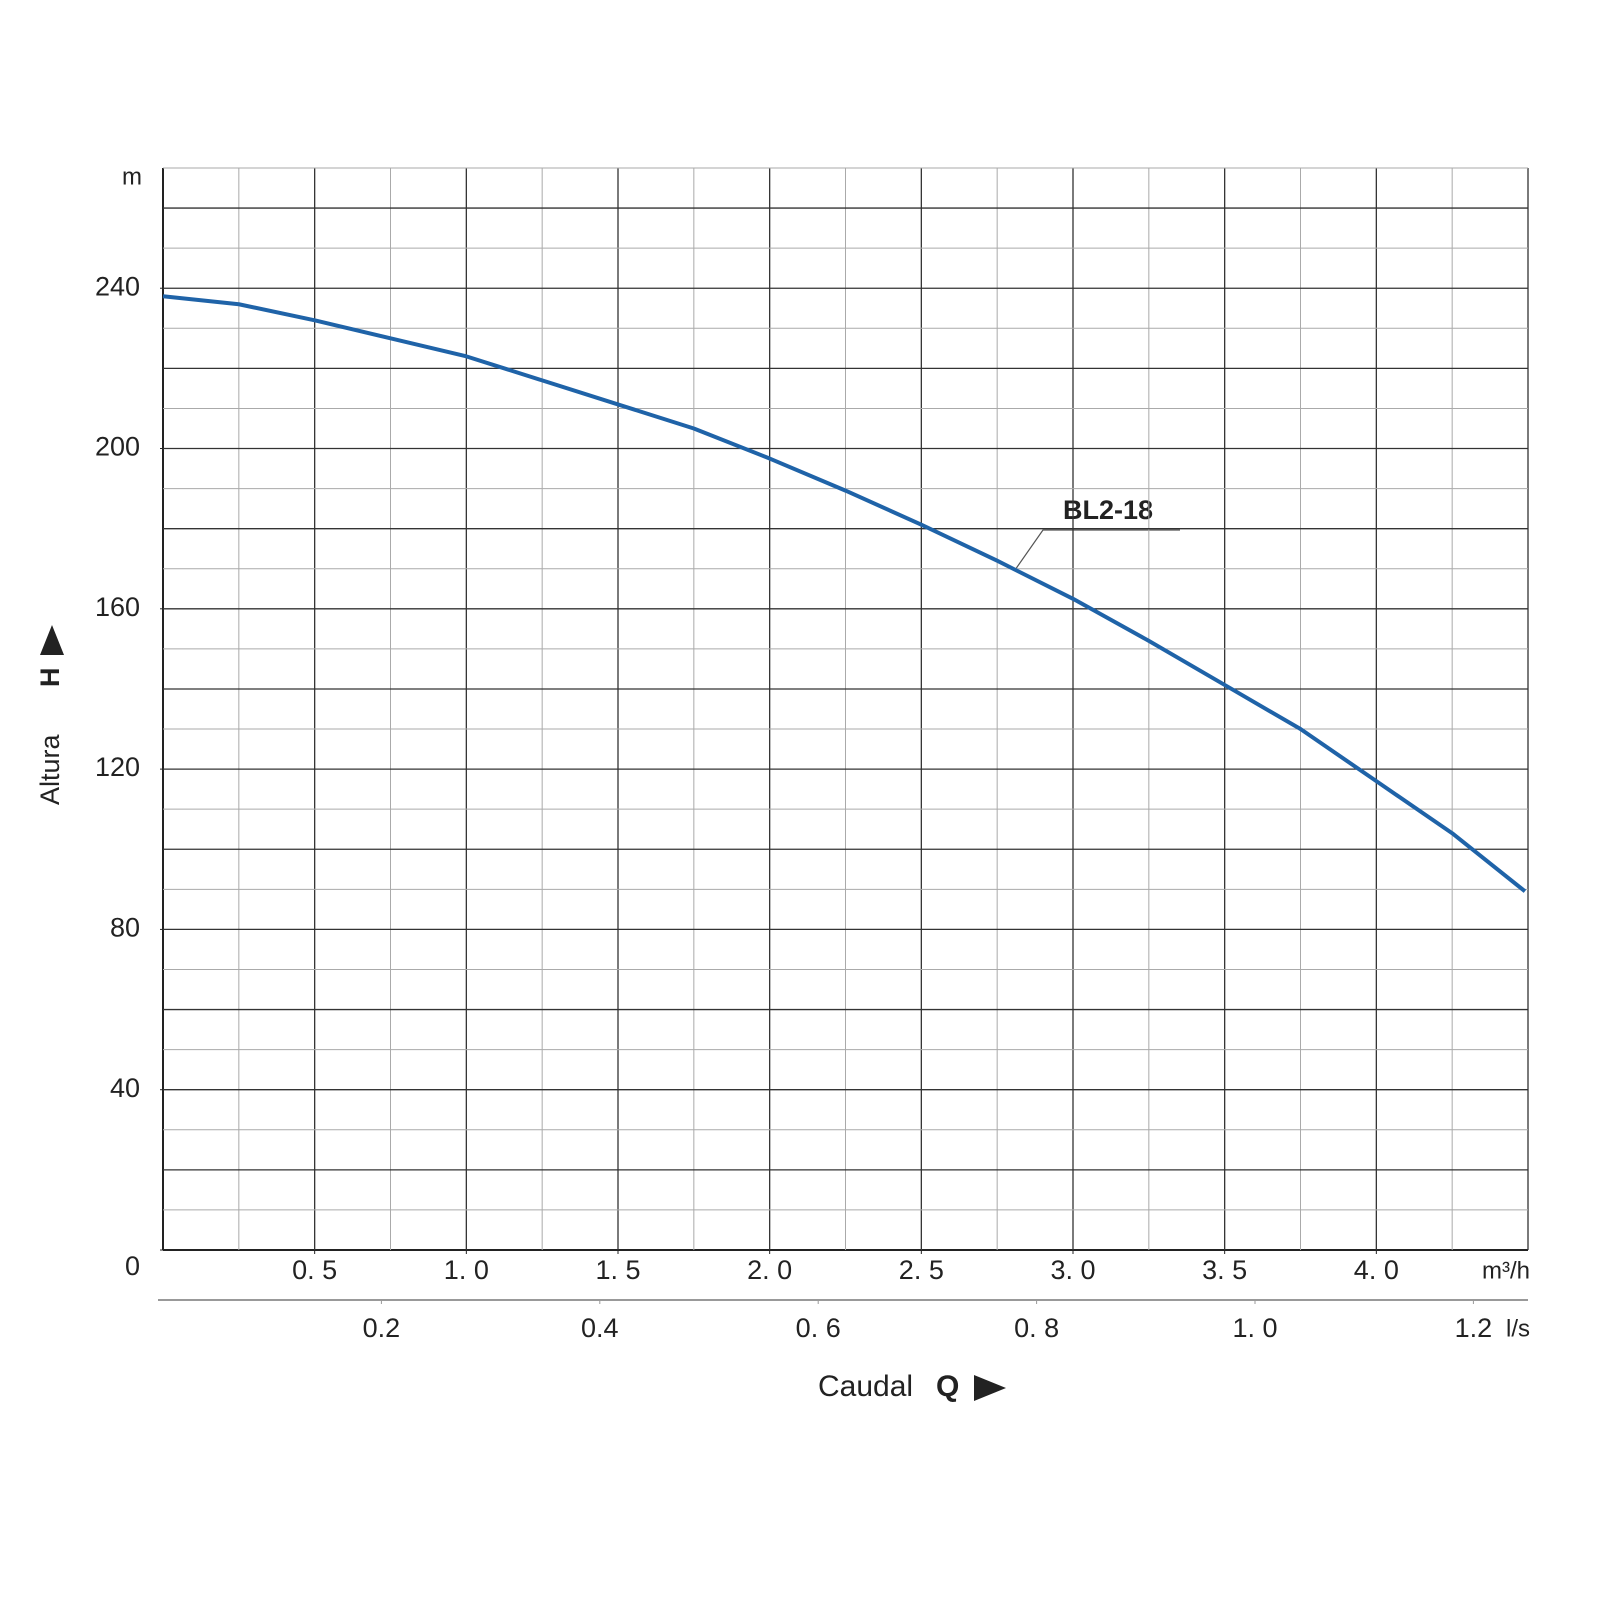 The image size is (1600, 1605). I want to click on y-tick-label: 200, so click(117, 447).